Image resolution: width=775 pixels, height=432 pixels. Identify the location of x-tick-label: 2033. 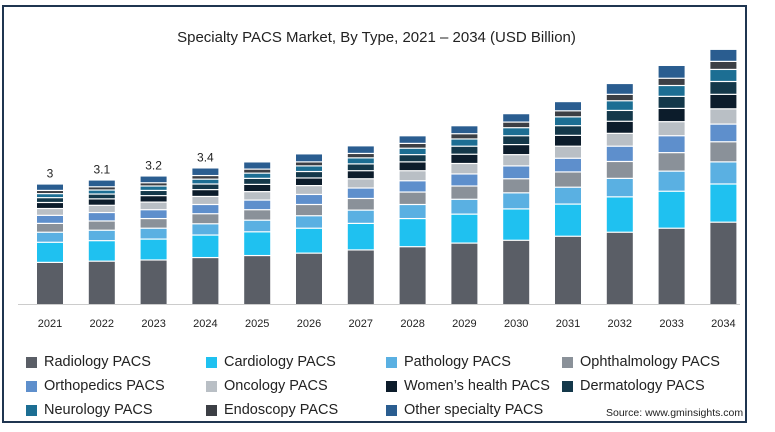
(671, 324).